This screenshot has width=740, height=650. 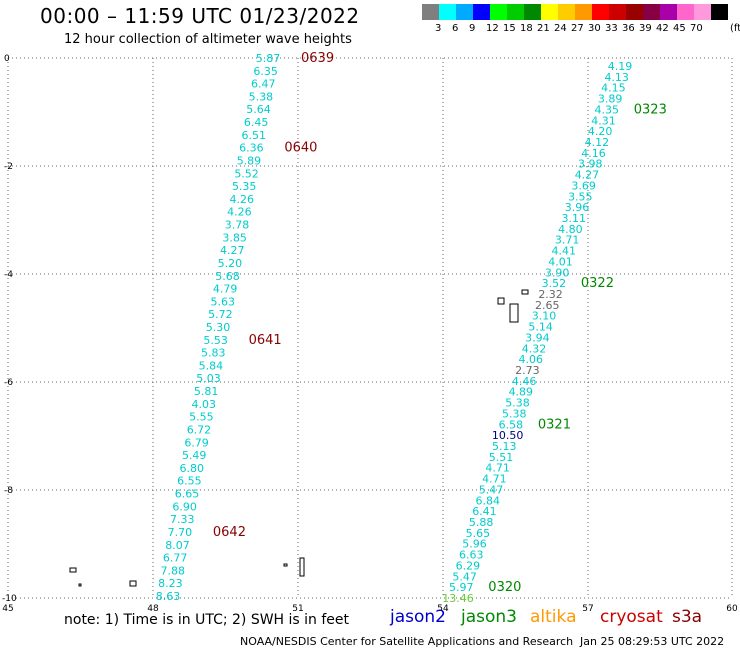 I want to click on swh-value: 6.35, so click(x=265, y=71).